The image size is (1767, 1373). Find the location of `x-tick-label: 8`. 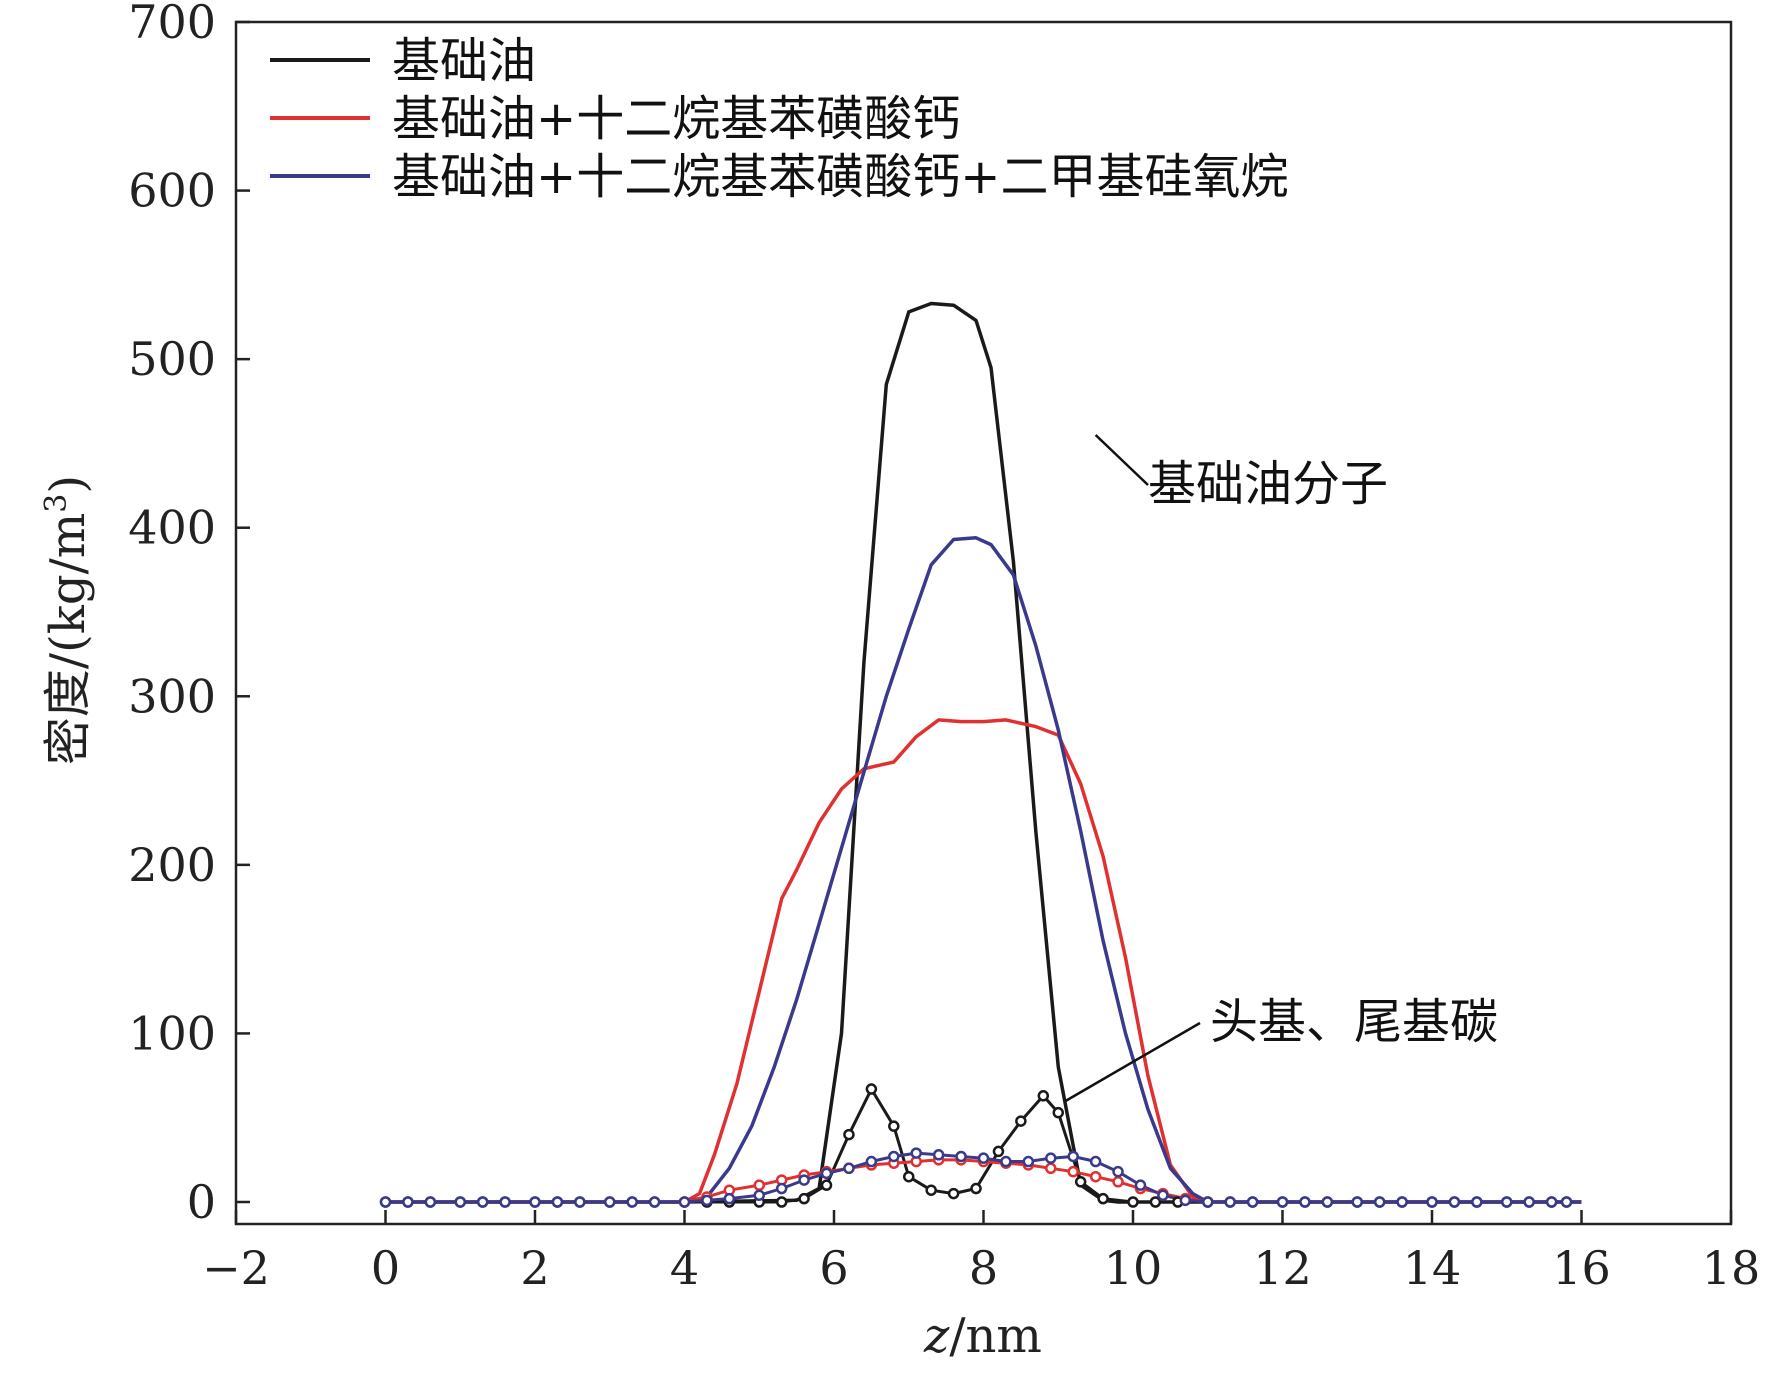

x-tick-label: 8 is located at coordinates (983, 1268).